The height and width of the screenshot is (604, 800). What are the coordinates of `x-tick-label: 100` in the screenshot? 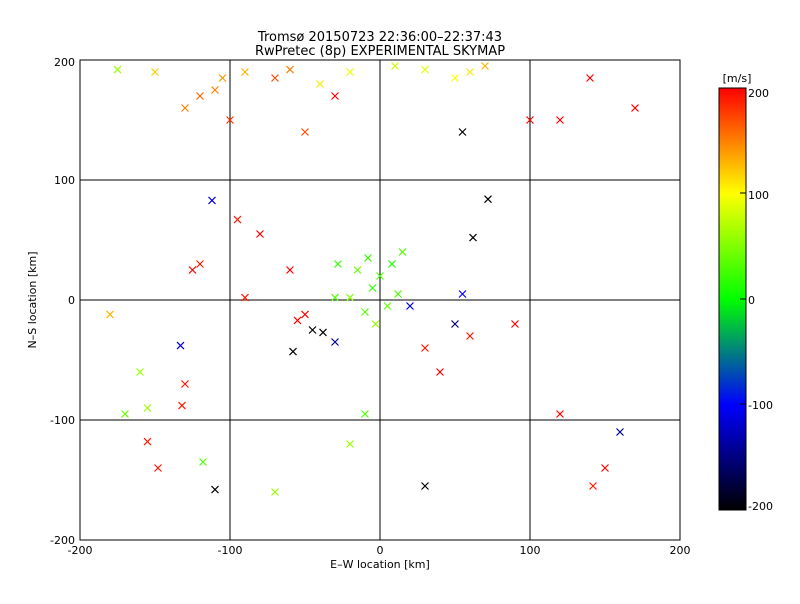 It's located at (530, 550).